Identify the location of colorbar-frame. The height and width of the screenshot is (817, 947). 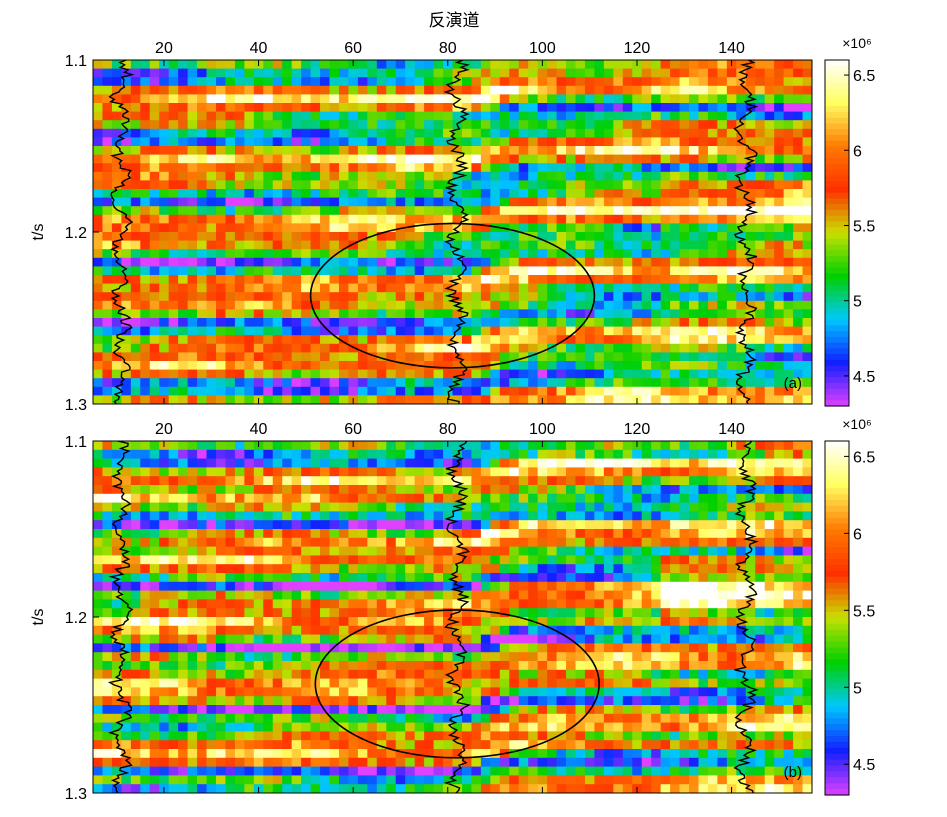
(837, 233).